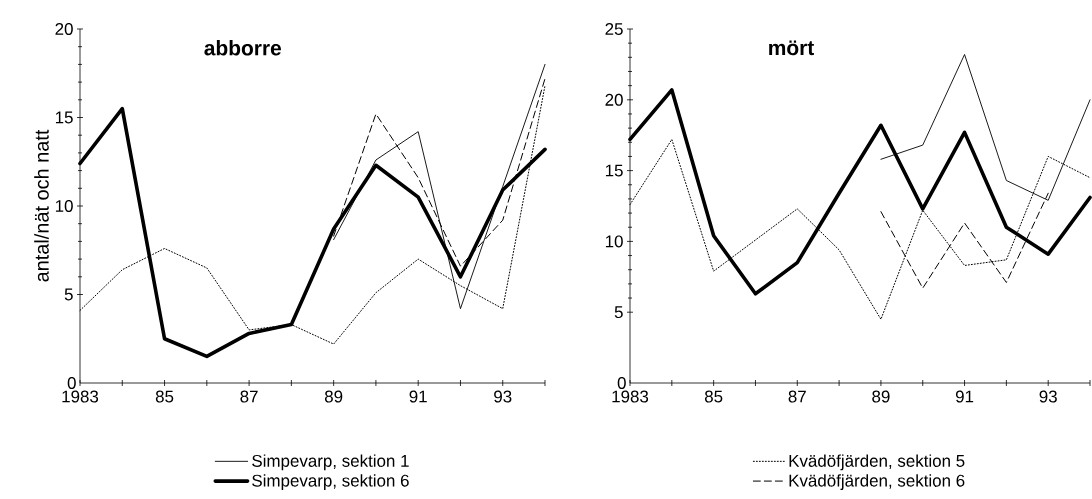  Describe the element at coordinates (877, 482) in the screenshot. I see `legend-label: Kvädöfjärden, sektion 6` at that location.